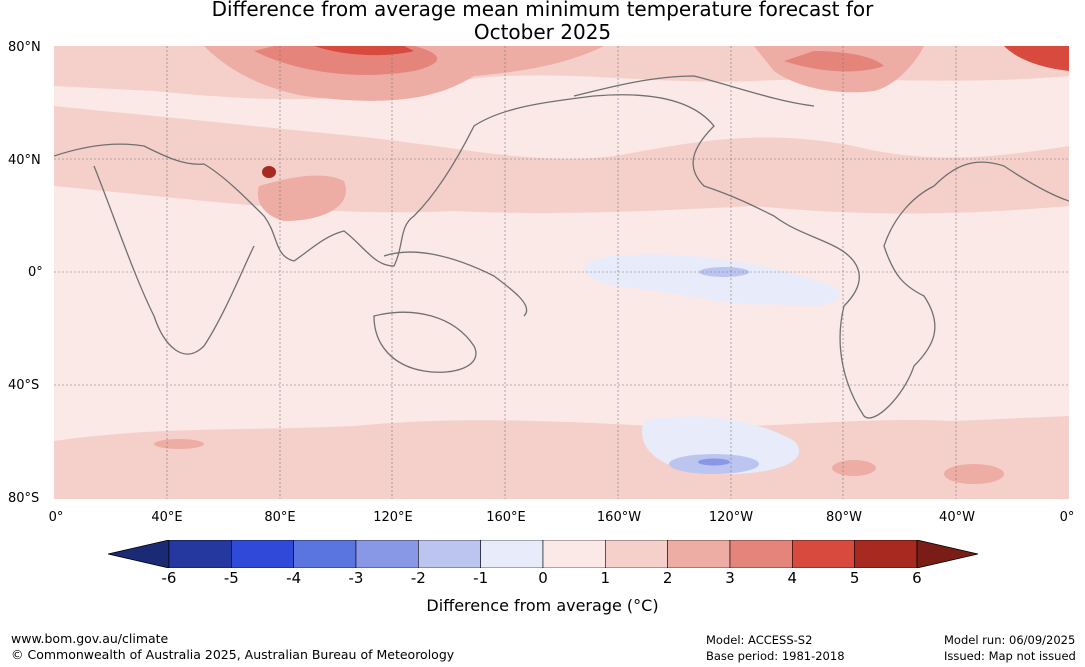 This screenshot has height=667, width=1085. What do you see at coordinates (605, 578) in the screenshot?
I see `colorbar-tick-label: 1` at bounding box center [605, 578].